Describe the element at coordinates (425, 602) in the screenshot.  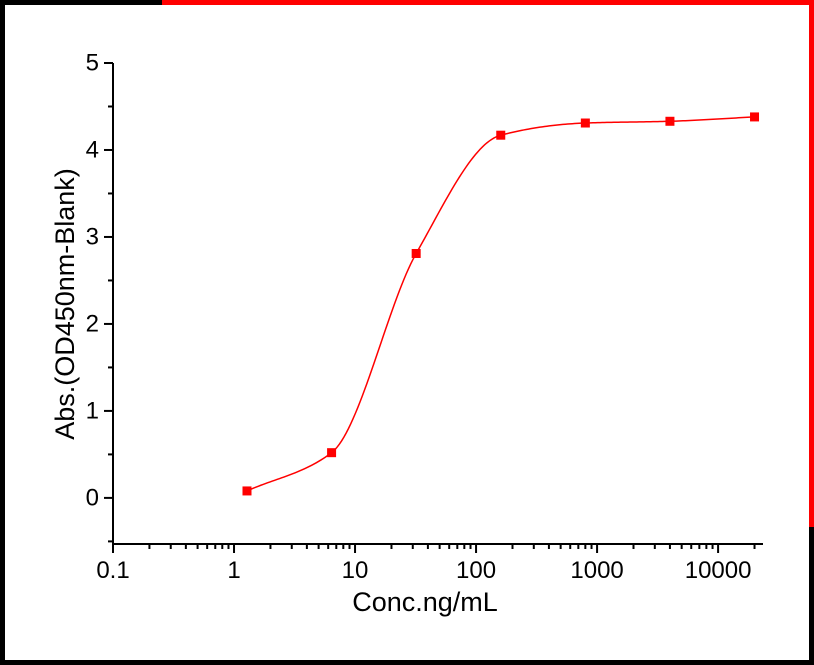
I see `x-axis-title: Conc.ng/mL` at that location.